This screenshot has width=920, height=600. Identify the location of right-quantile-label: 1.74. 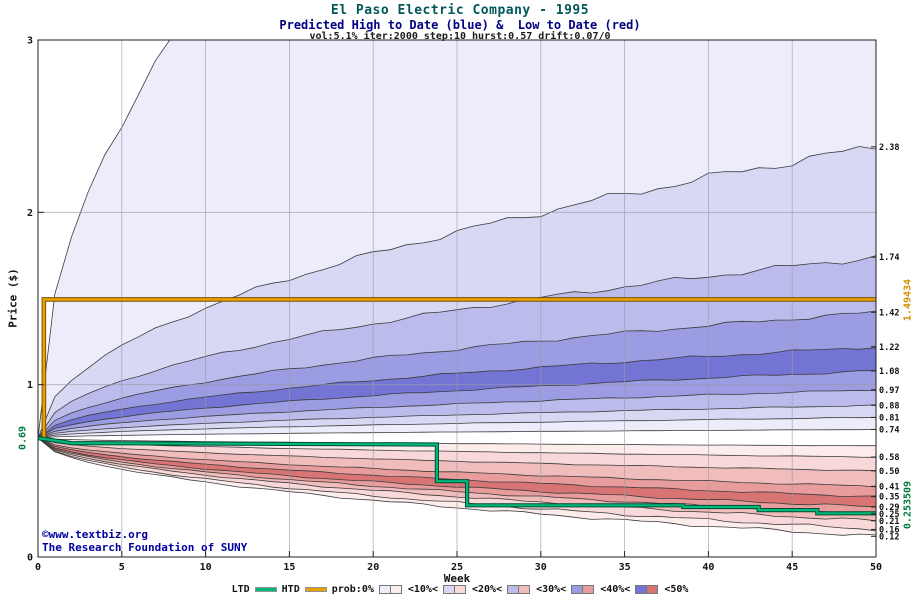
(889, 258).